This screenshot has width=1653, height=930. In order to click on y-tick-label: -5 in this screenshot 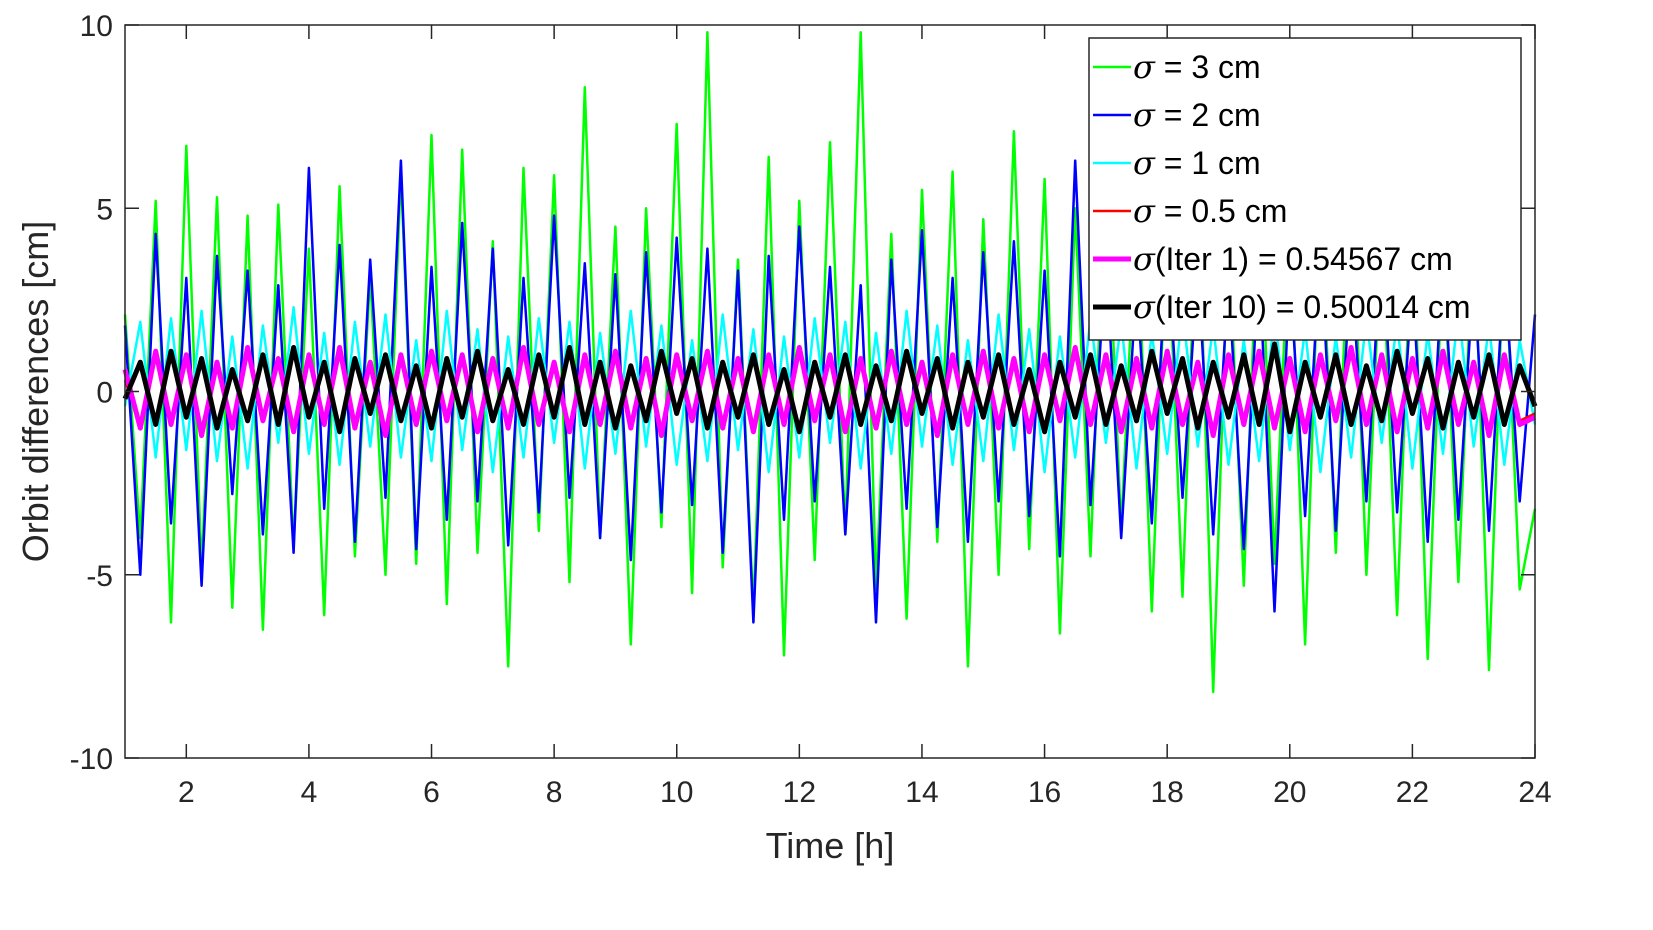, I will do `click(99, 576)`.